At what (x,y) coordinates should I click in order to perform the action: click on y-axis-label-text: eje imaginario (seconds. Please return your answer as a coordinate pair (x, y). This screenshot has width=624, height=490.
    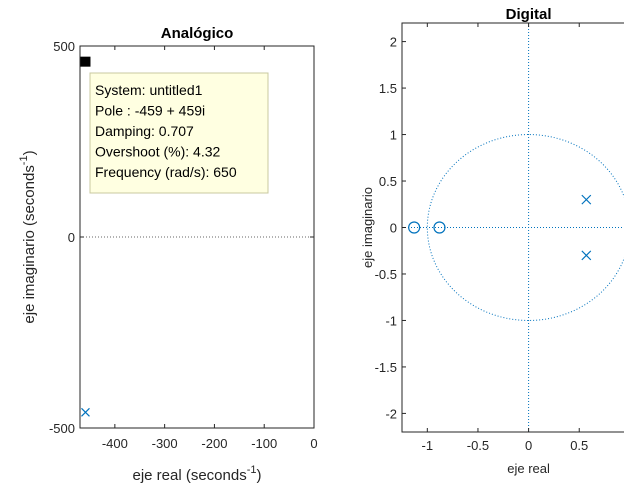
    Looking at the image, I should click on (29, 244).